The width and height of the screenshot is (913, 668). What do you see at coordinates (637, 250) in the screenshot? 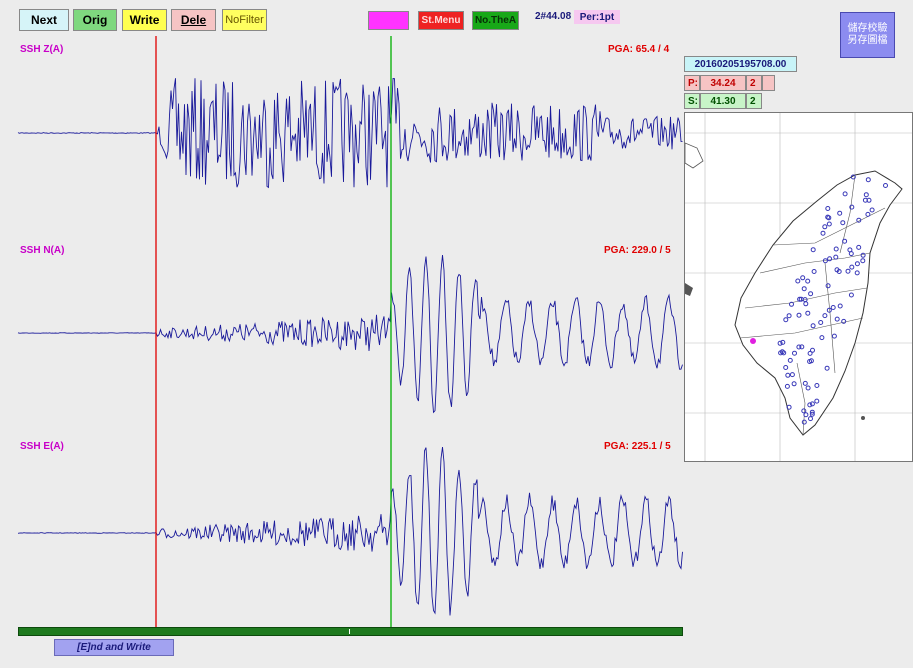
I see `pga-label-n: PGA: 229.0 / 5` at bounding box center [637, 250].